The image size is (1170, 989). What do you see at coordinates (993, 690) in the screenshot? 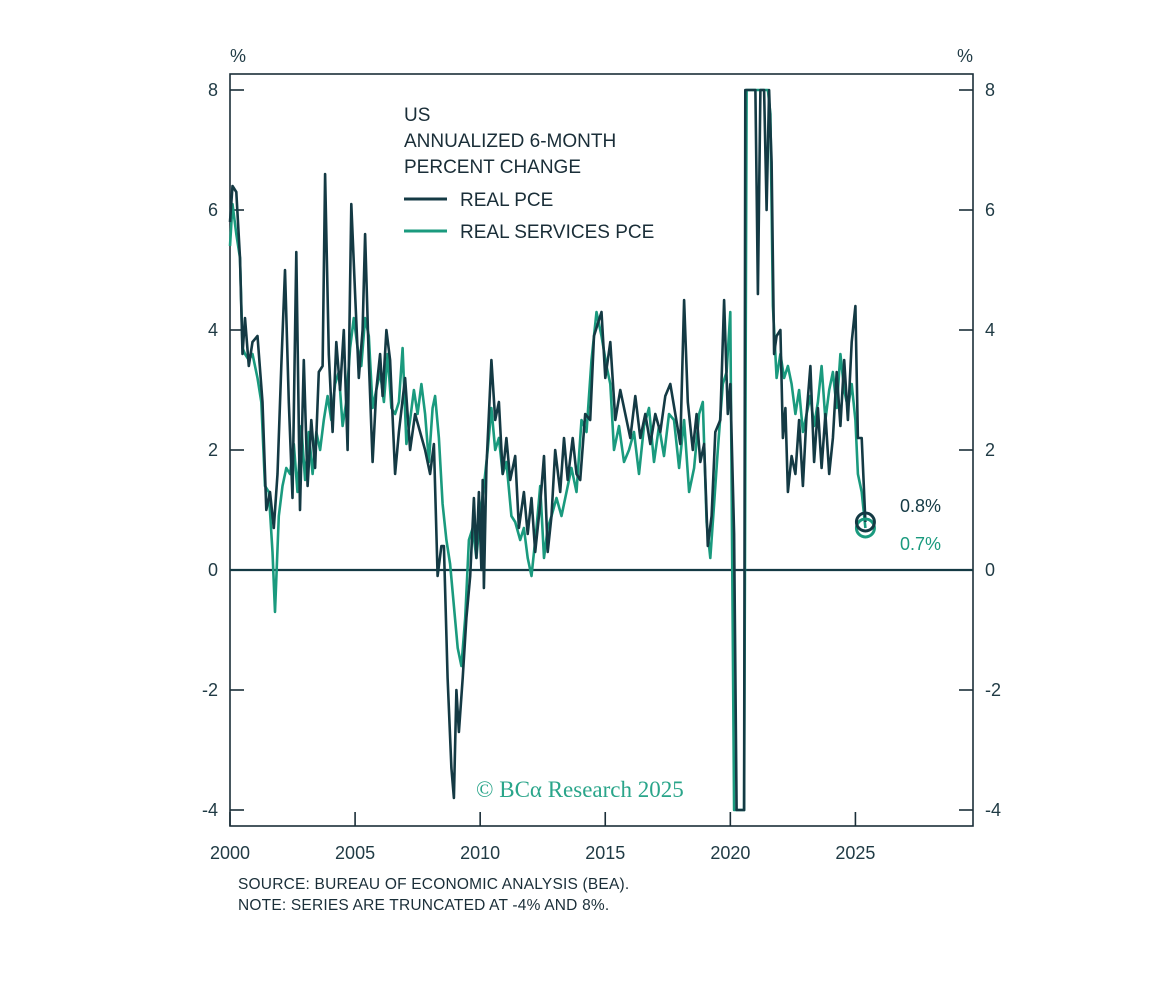
I see `y-tick-label-right: -2` at bounding box center [993, 690].